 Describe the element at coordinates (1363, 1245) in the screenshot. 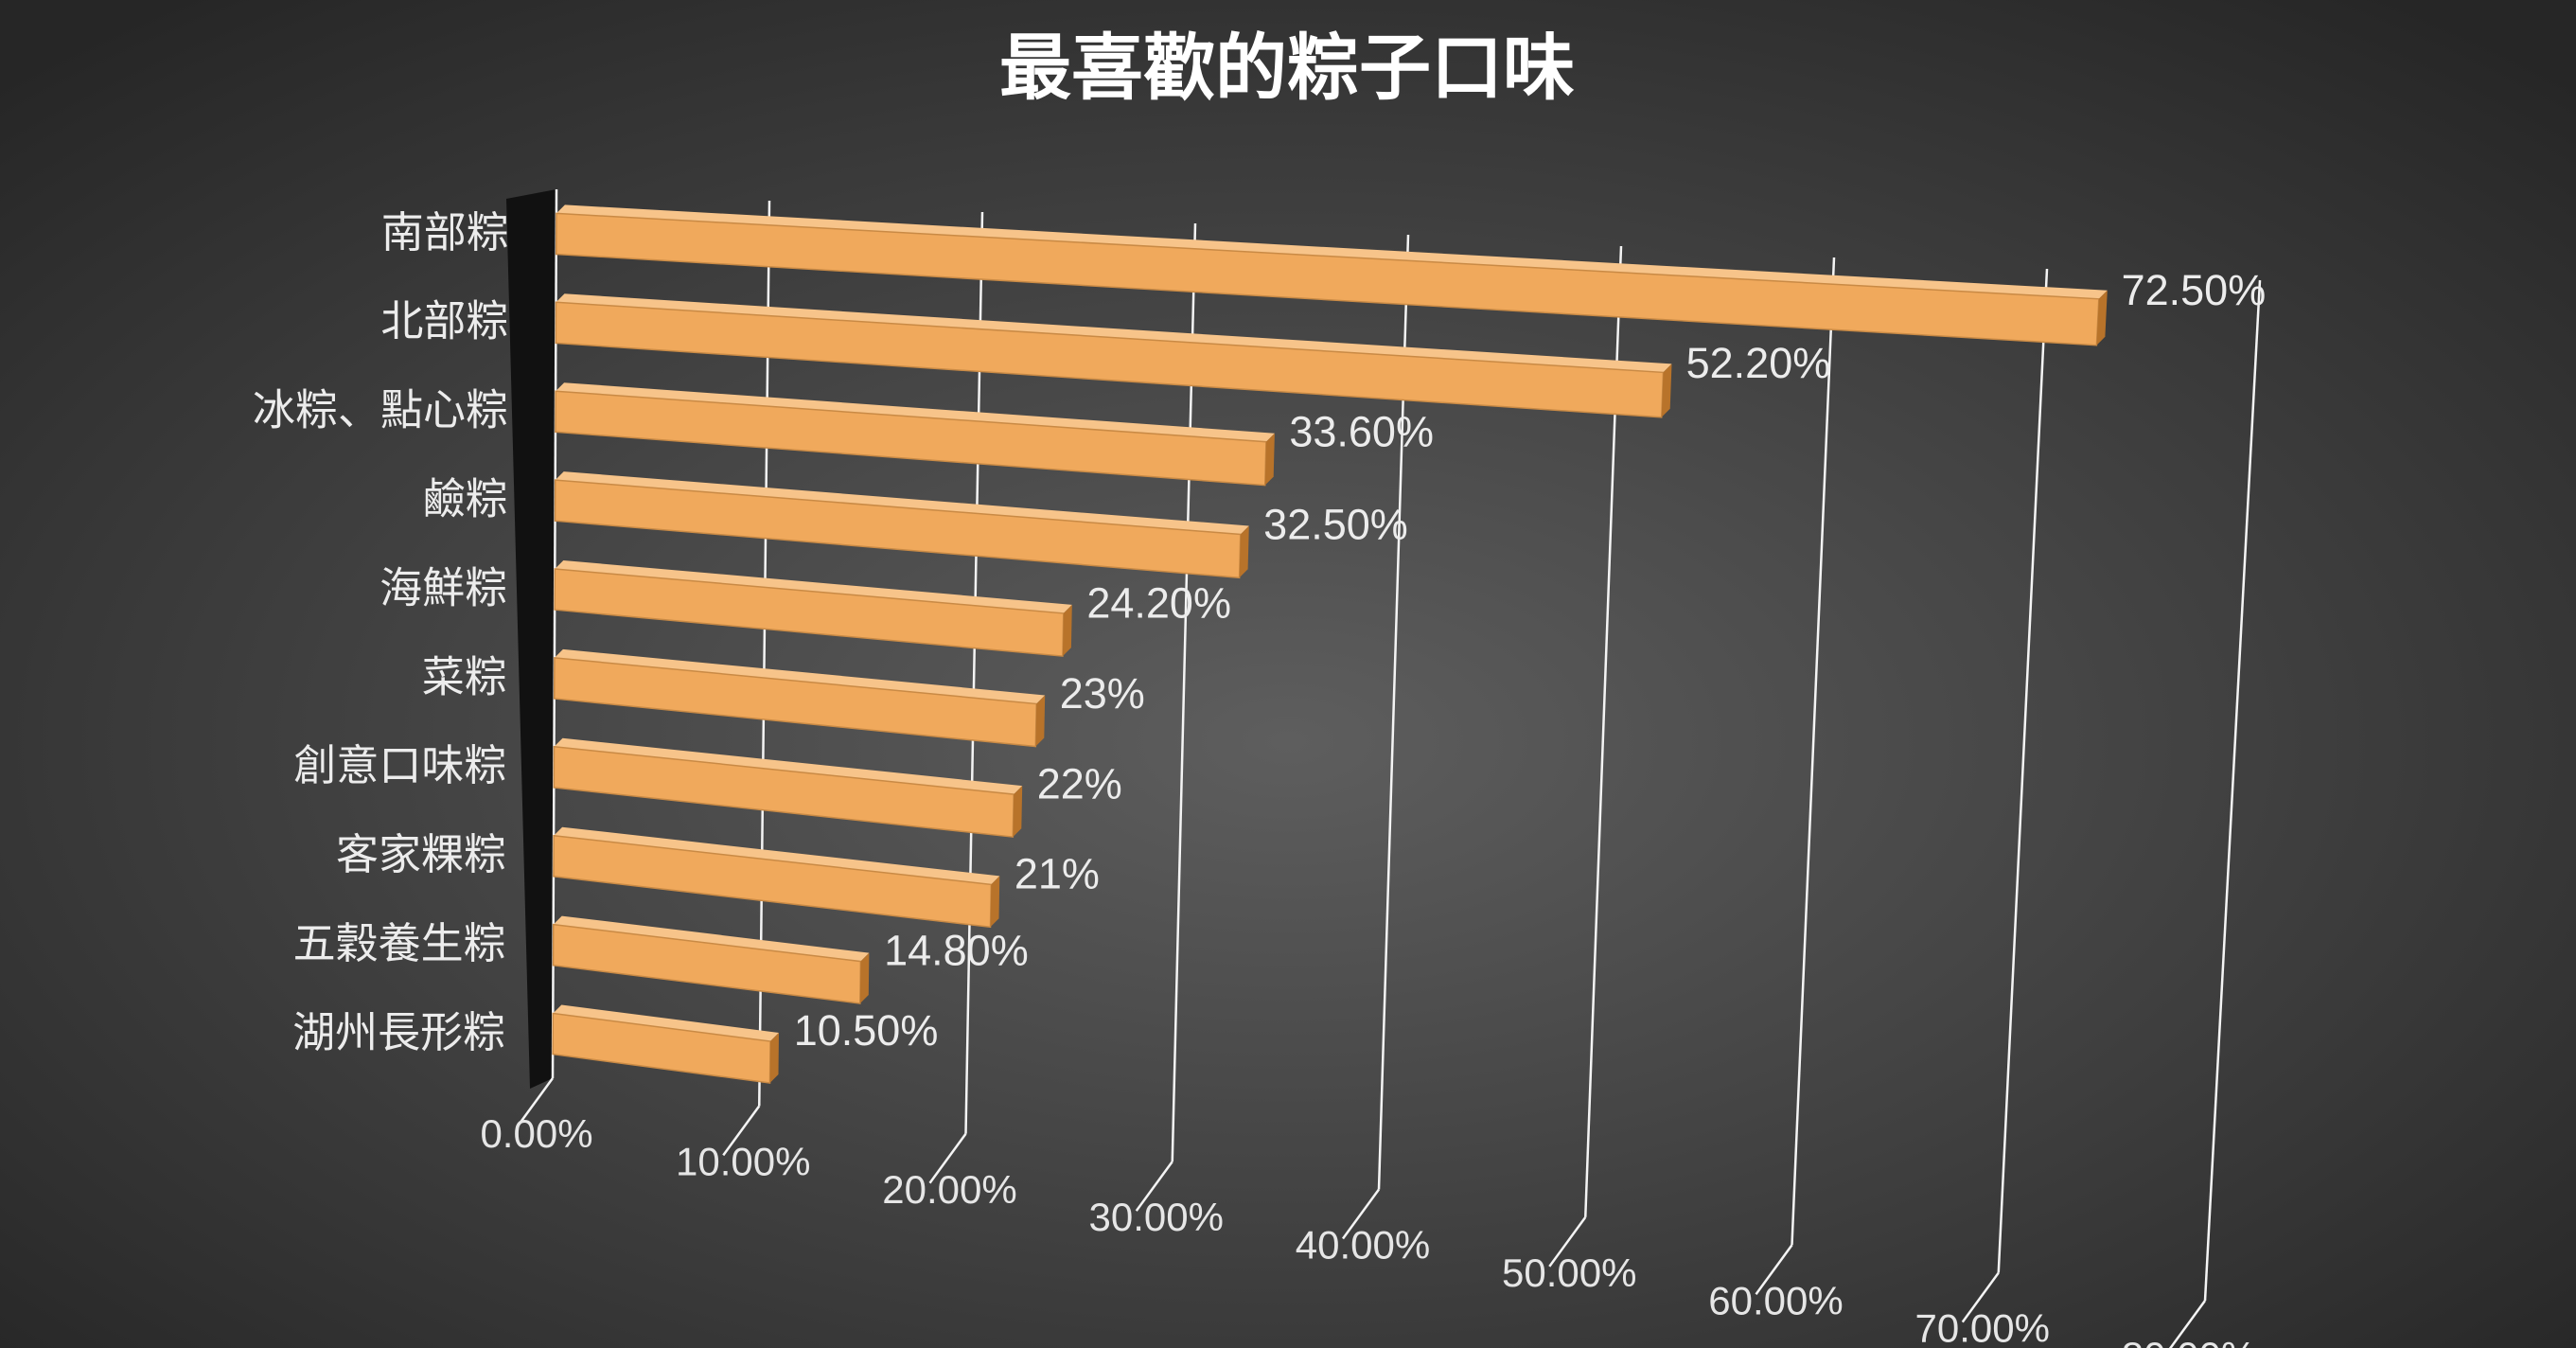

I see `x-tick-label: 40.00%` at that location.